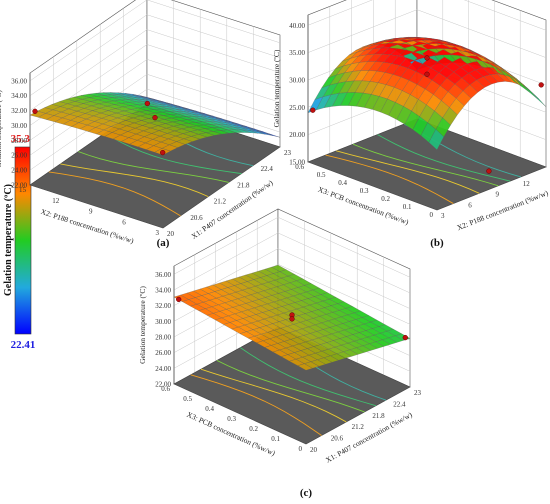  Describe the element at coordinates (297, 108) in the screenshot. I see `z-tick-label: 25.00` at that location.